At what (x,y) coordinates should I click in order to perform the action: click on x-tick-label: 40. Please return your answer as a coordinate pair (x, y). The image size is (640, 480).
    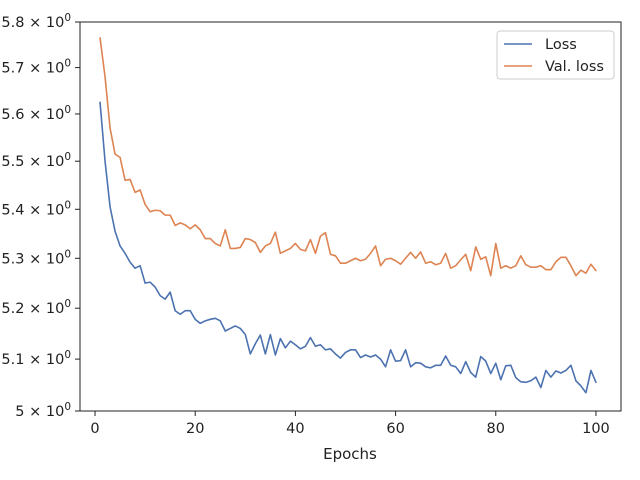
    Looking at the image, I should click on (295, 429).